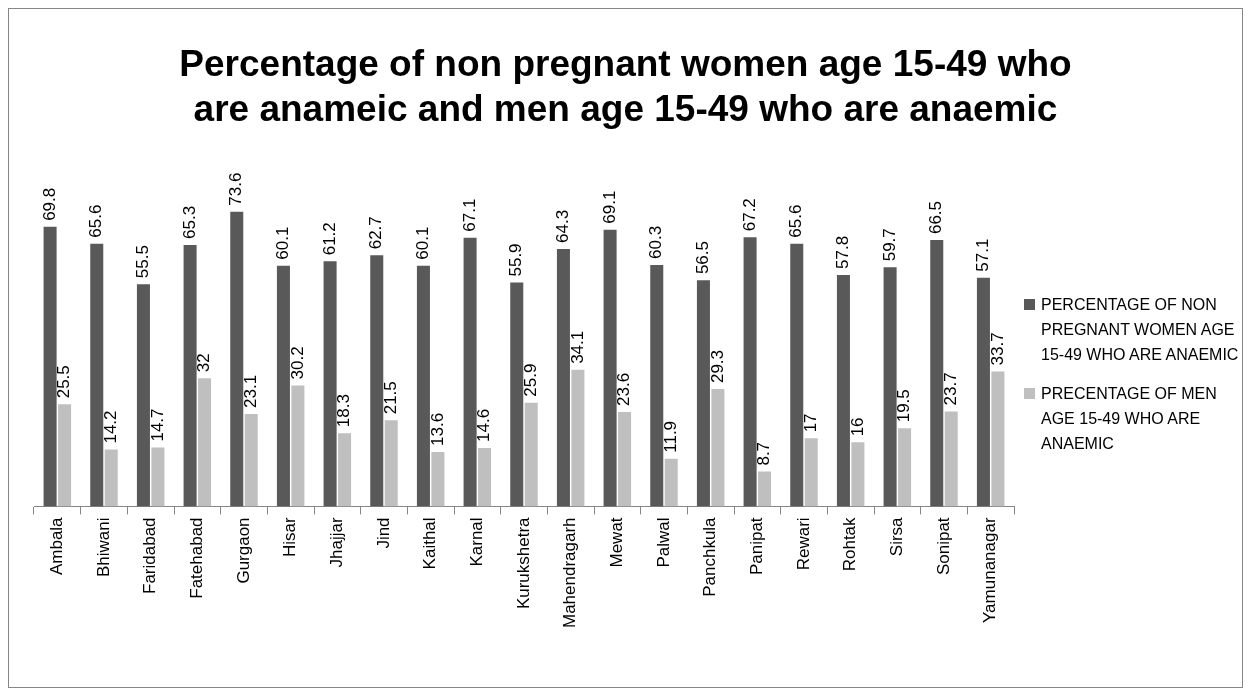 The height and width of the screenshot is (698, 1255). I want to click on data-label: 8.7, so click(764, 453).